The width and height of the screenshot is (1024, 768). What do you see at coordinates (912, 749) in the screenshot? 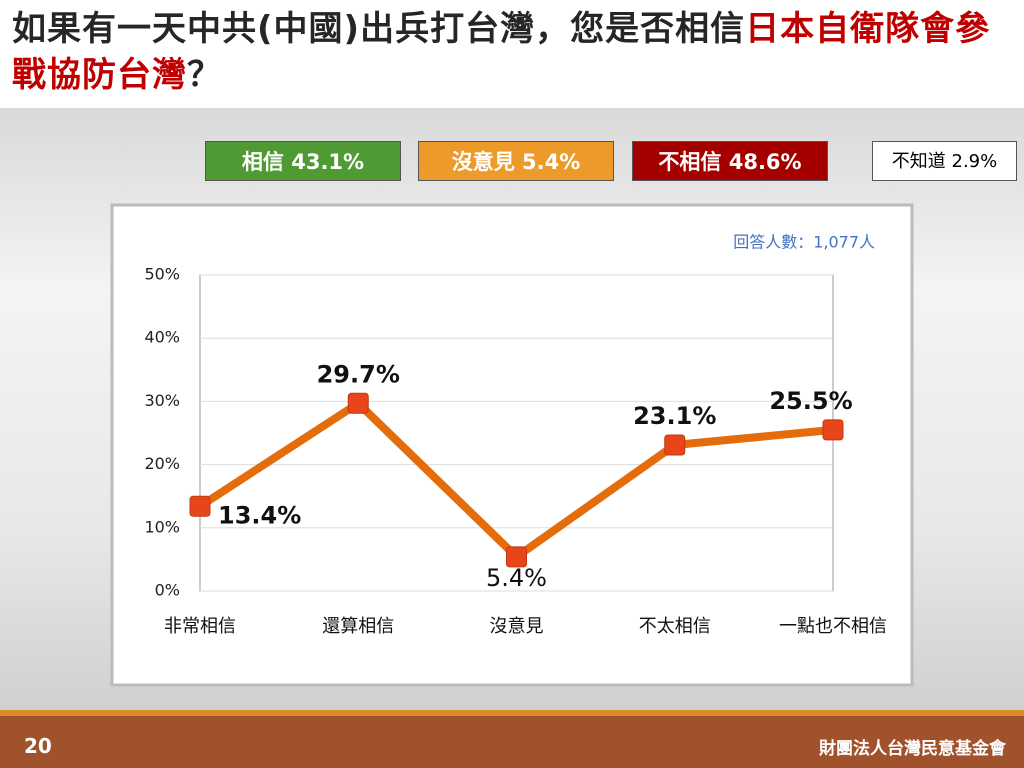
I see `organization: 財團法人台灣民意基金會` at bounding box center [912, 749].